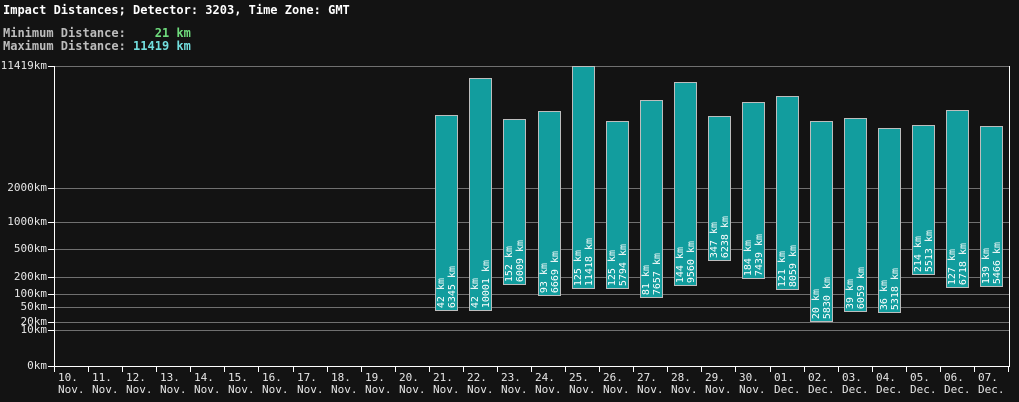 Image resolution: width=1019 pixels, height=402 pixels. Describe the element at coordinates (486, 283) in the screenshot. I see `bar-max-label: 10001 km` at that location.